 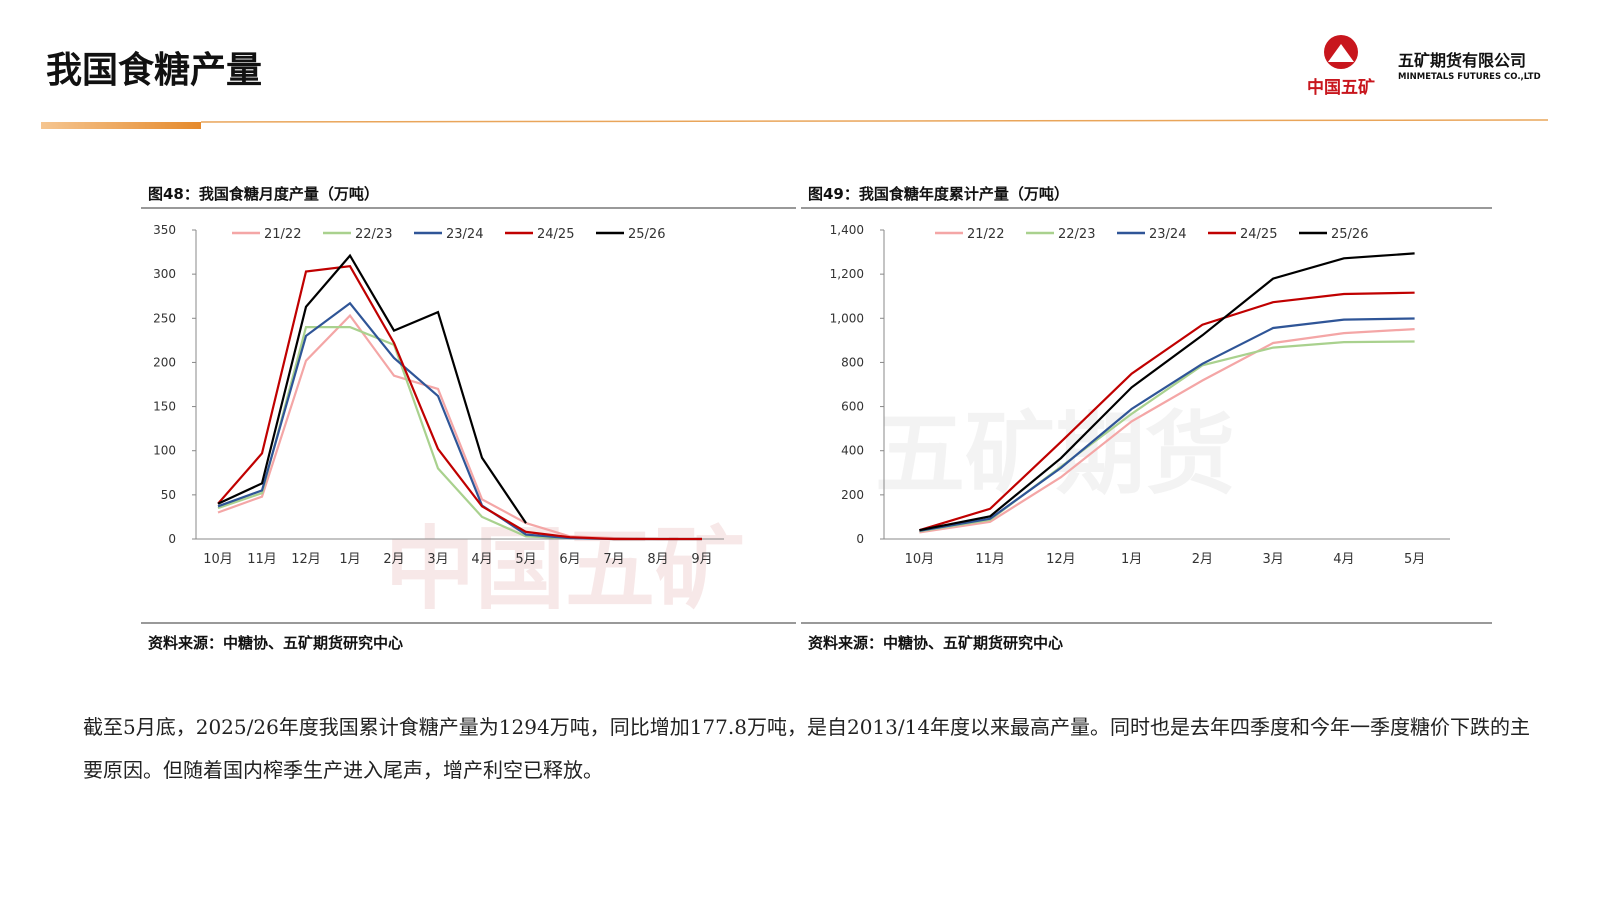 What do you see at coordinates (1341, 87) in the screenshot?
I see `logo-text: 中国五矿` at bounding box center [1341, 87].